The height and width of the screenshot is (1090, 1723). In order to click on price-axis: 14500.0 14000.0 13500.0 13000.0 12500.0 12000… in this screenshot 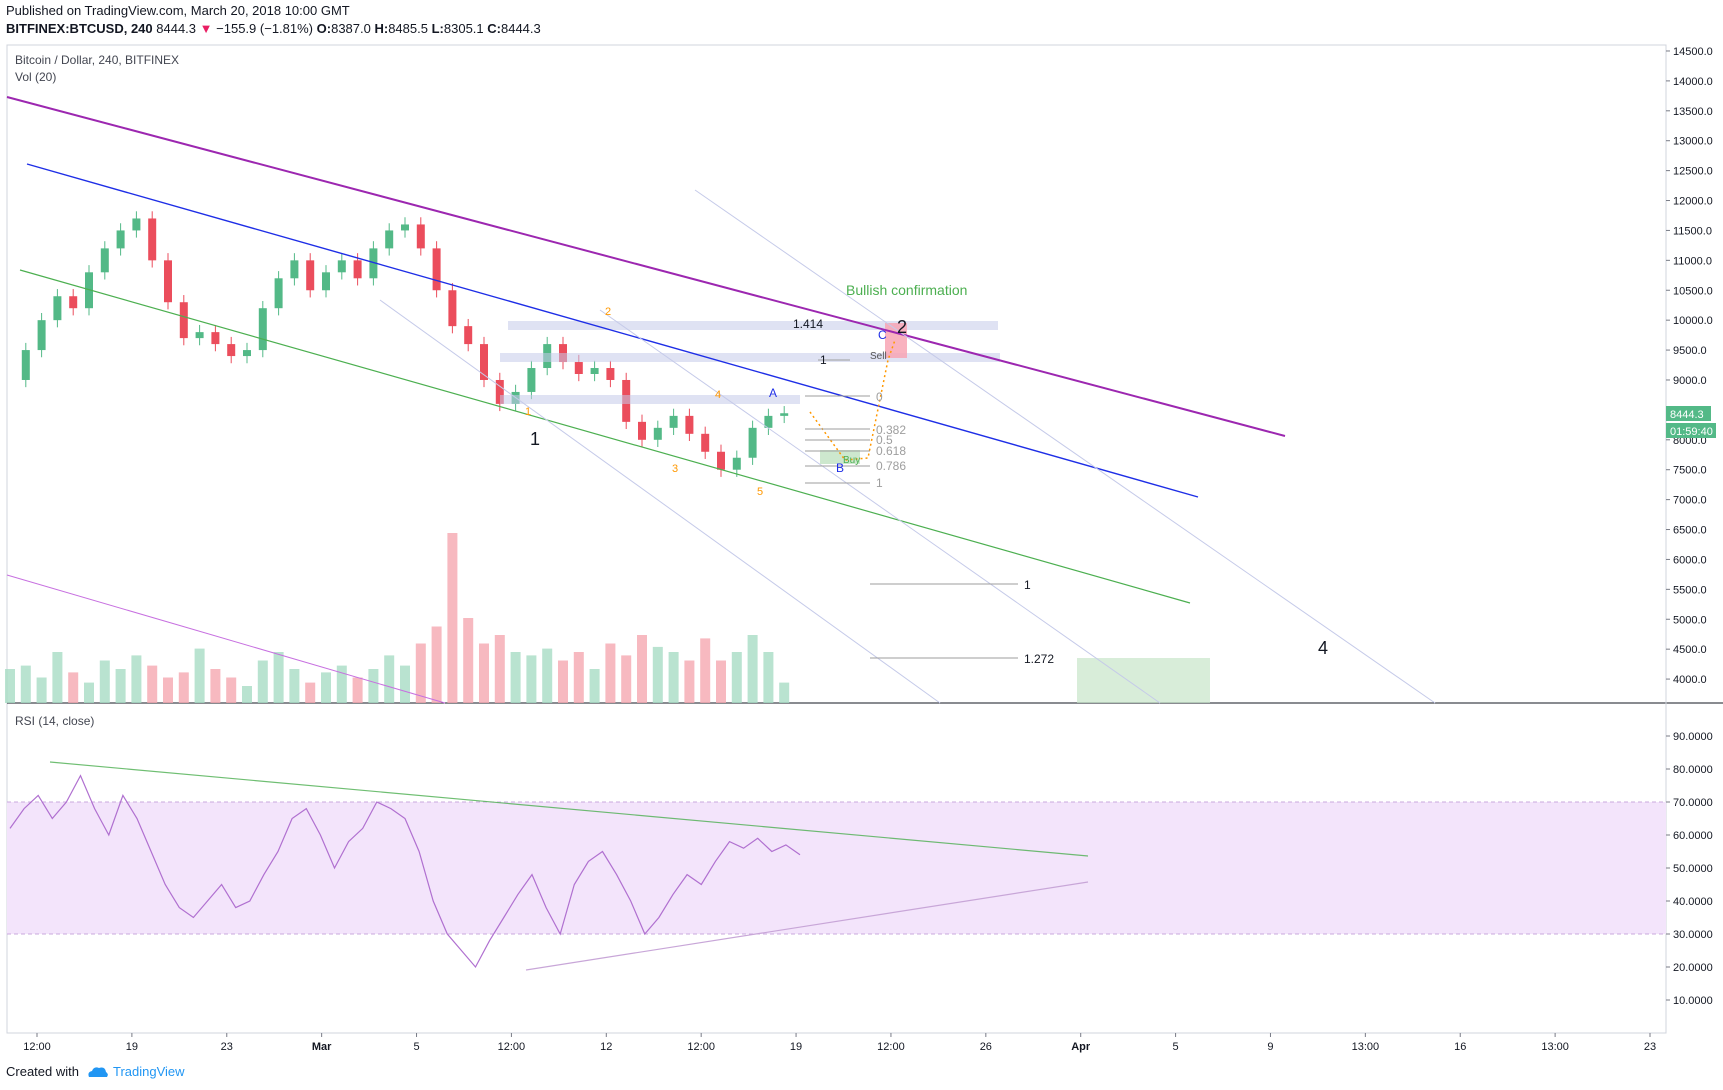, I will do `click(1689, 366)`.